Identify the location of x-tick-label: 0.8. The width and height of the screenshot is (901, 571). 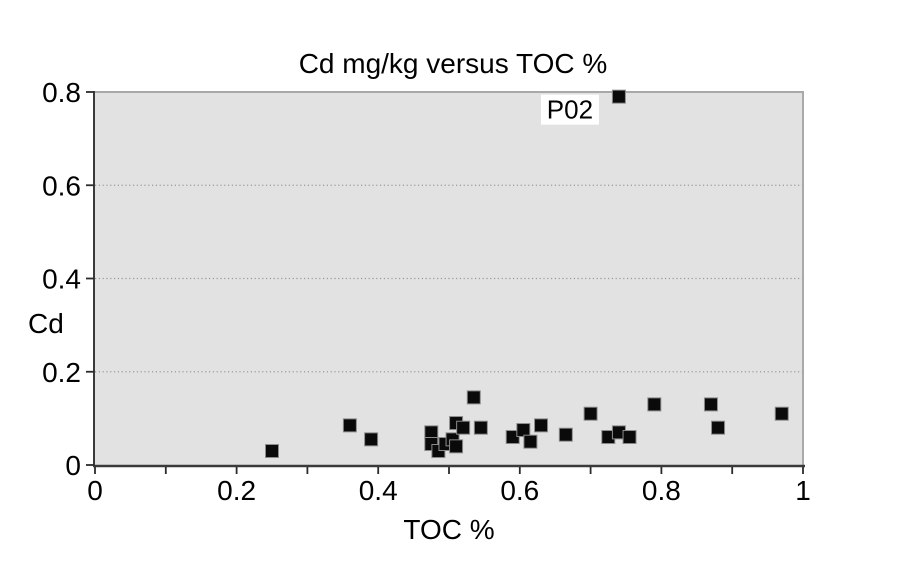
(661, 490).